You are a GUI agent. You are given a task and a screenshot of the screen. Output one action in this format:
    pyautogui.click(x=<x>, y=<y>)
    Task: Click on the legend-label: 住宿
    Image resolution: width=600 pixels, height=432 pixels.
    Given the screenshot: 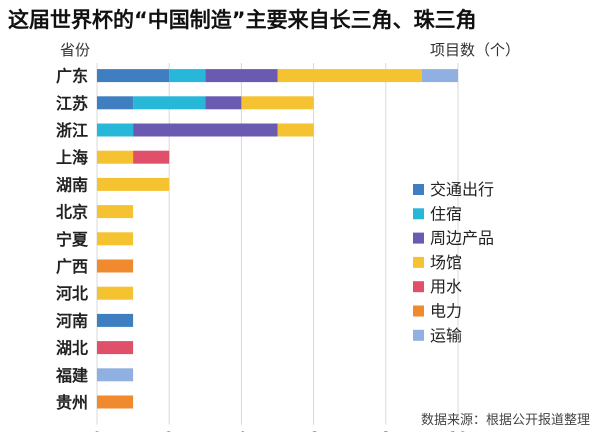 What is the action you would take?
    pyautogui.click(x=446, y=213)
    